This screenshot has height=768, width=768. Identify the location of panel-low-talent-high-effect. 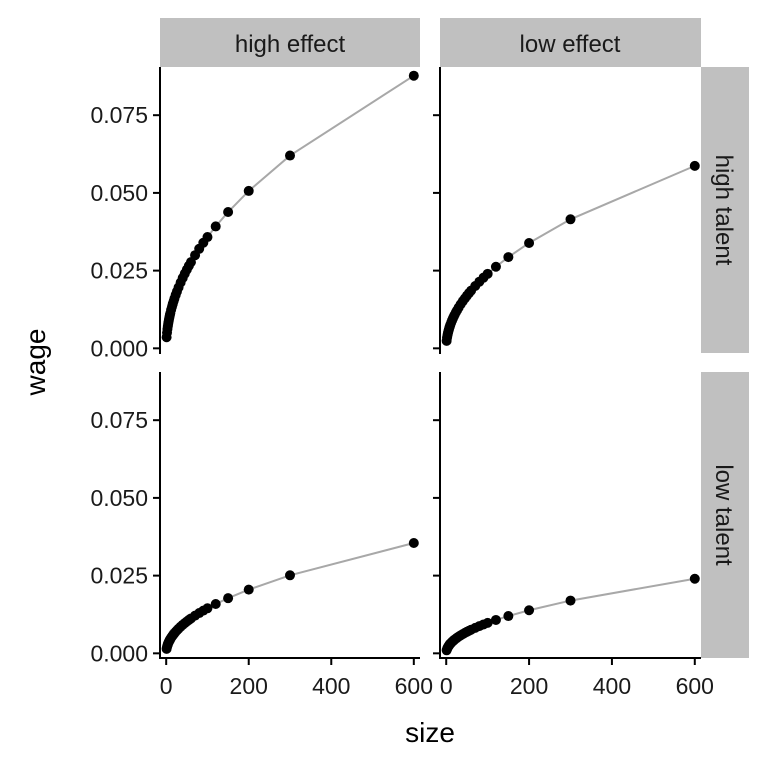
(290, 595).